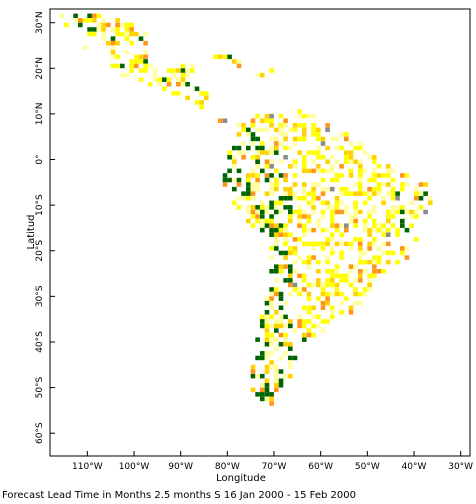  I want to click on y-tick-label: 40°S, so click(40, 342).